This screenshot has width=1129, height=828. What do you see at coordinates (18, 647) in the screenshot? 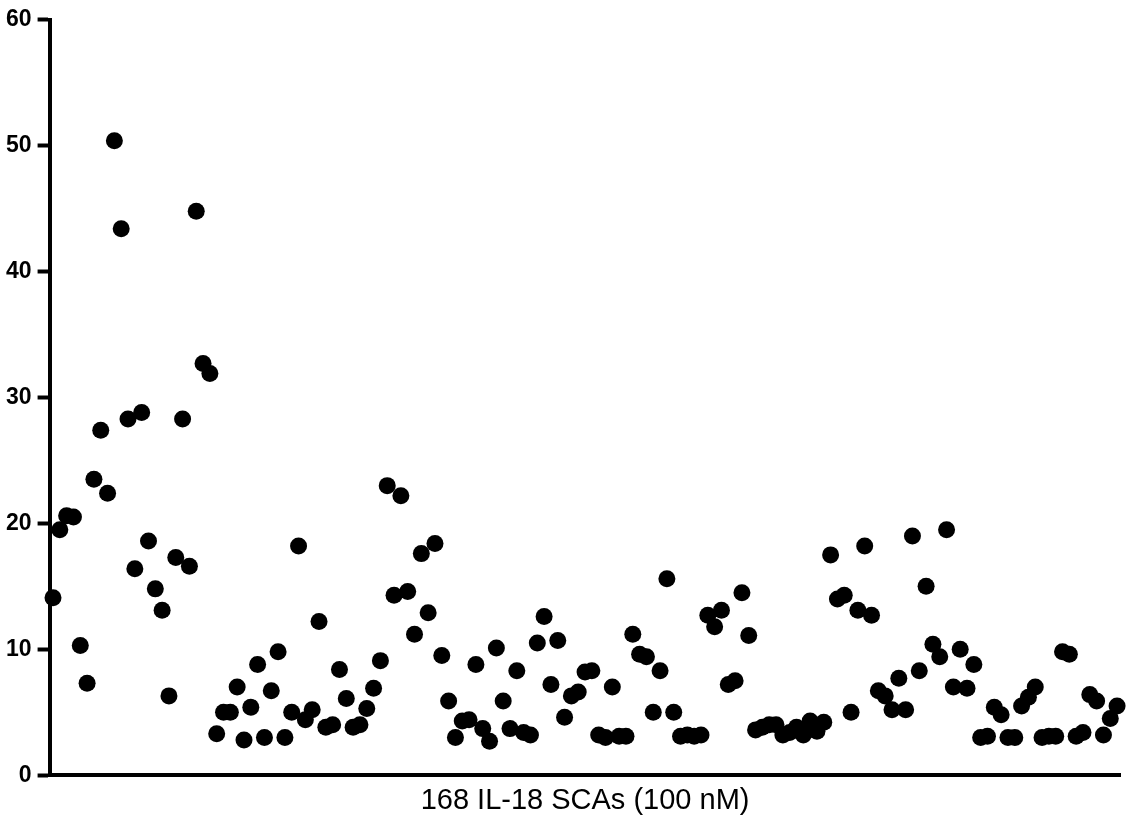
I see `y-tick-label: 10` at bounding box center [18, 647].